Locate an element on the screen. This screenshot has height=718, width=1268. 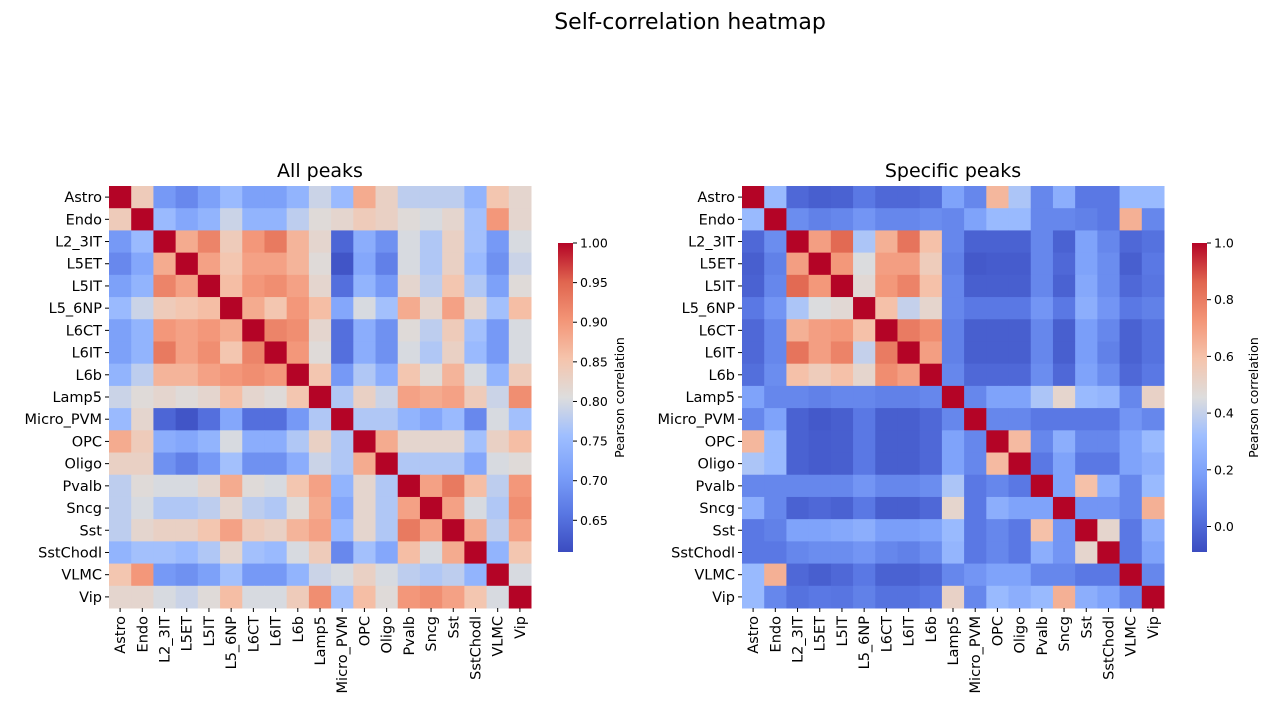
colorbar-tick-label: 0.8 is located at coordinates (1224, 299).